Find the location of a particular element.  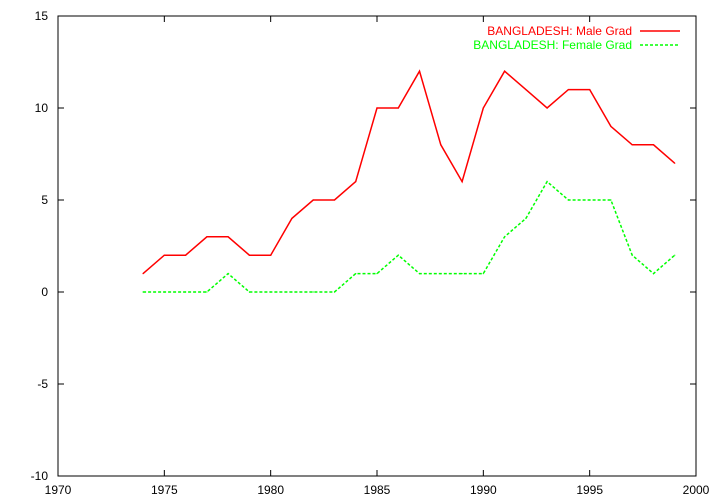

y-tick-label: 10 is located at coordinates (42, 108).